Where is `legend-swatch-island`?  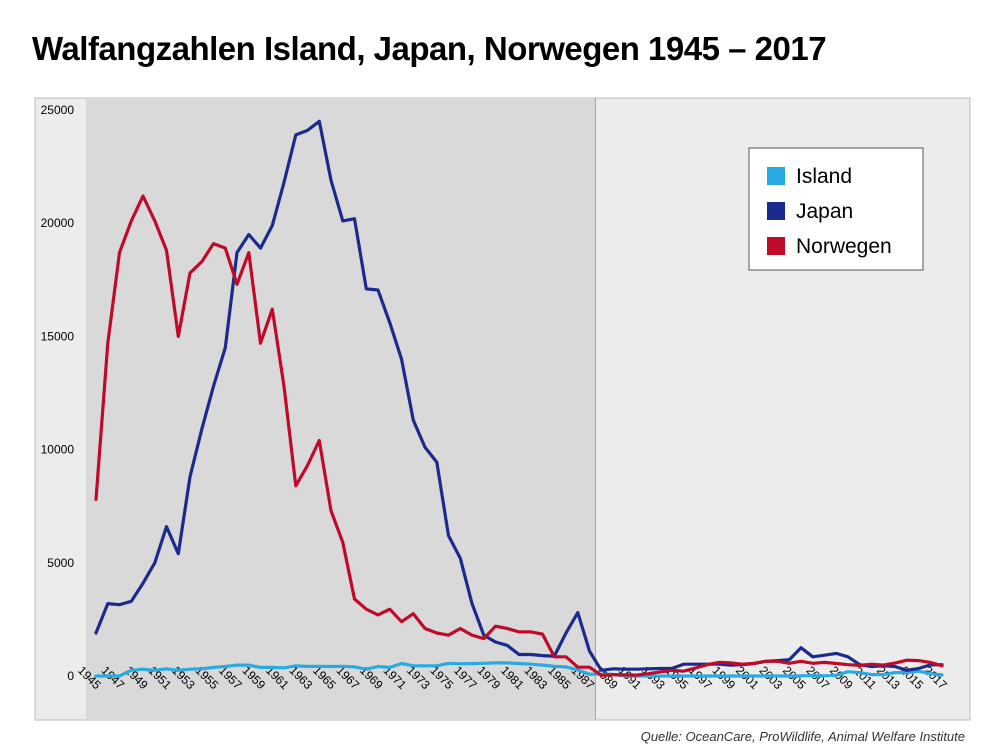
legend-swatch-island is located at coordinates (776, 176).